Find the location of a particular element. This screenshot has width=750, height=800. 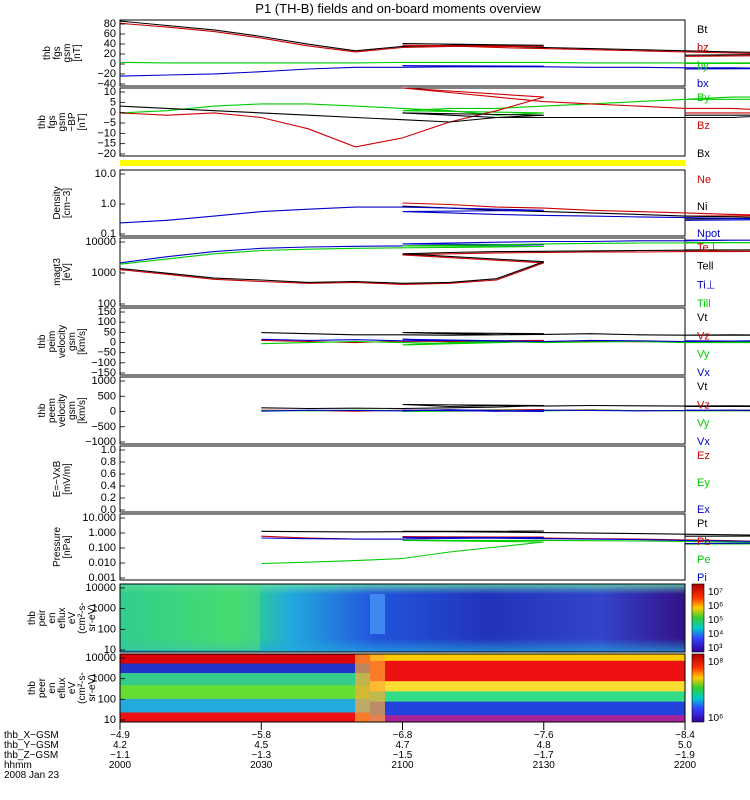

y-tick-label: 0.100 is located at coordinates (102, 548).